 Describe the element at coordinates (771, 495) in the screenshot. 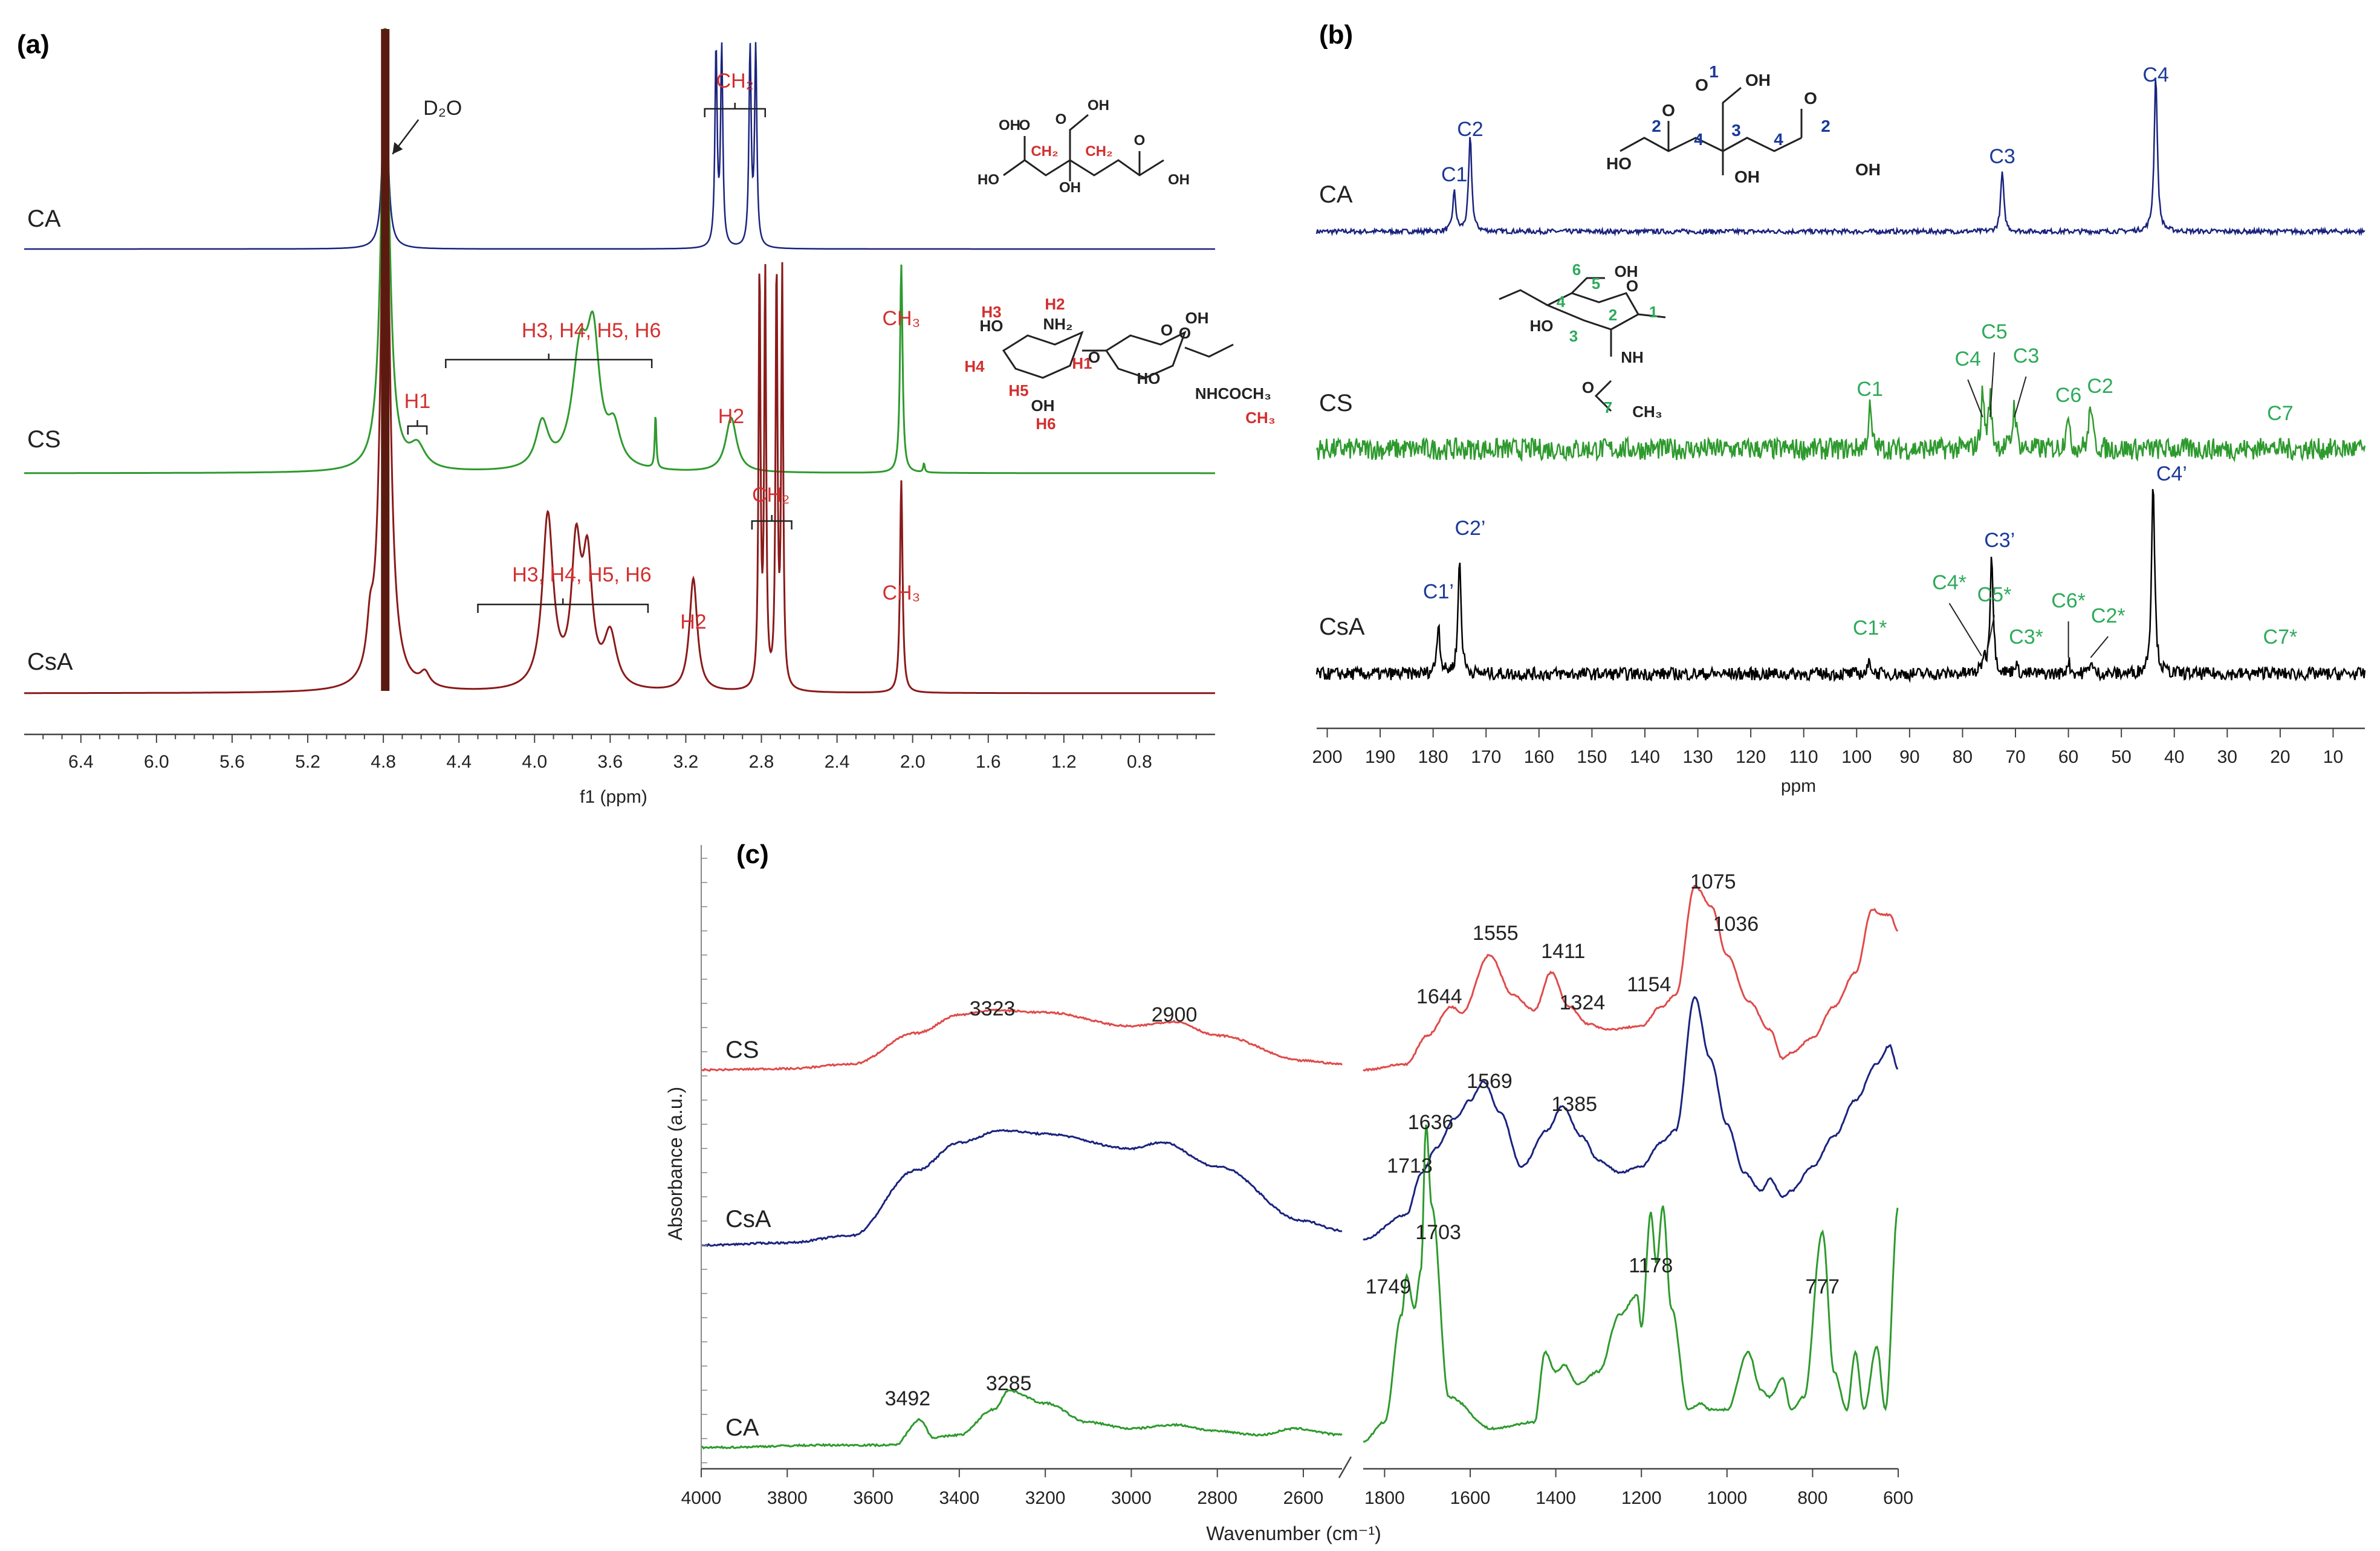

I see `panel-a-annotation-8: CH₂` at that location.